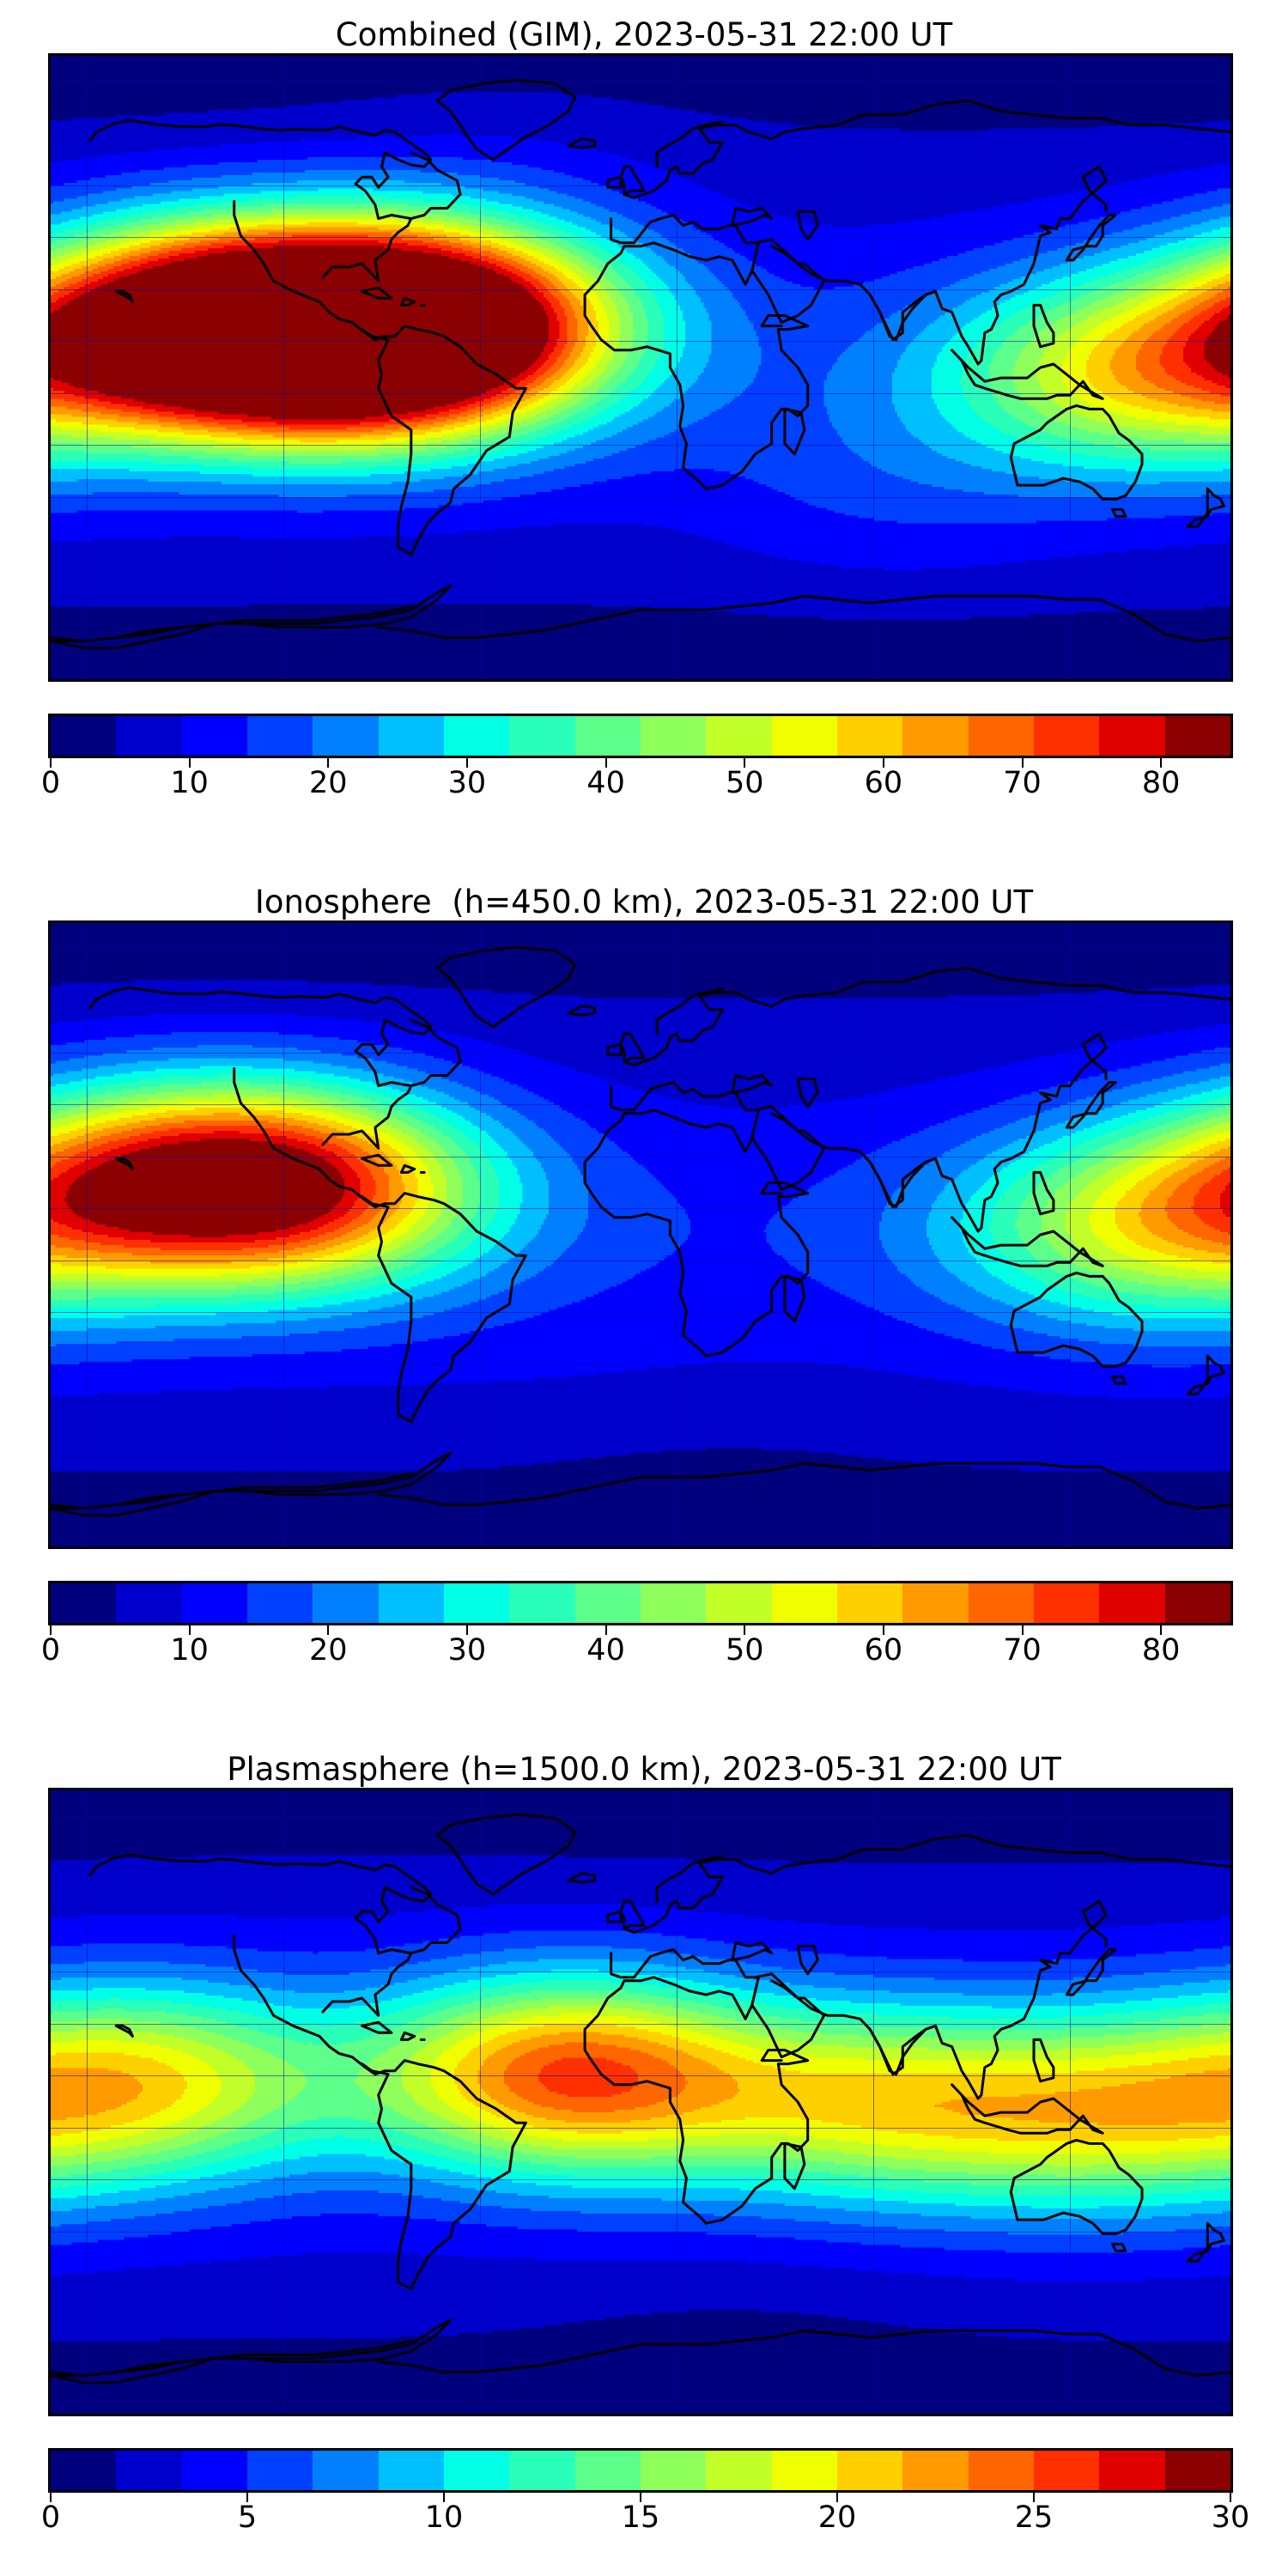 Image resolution: width=1288 pixels, height=2576 pixels. I want to click on colorbar-tick-label: 15, so click(640, 2517).